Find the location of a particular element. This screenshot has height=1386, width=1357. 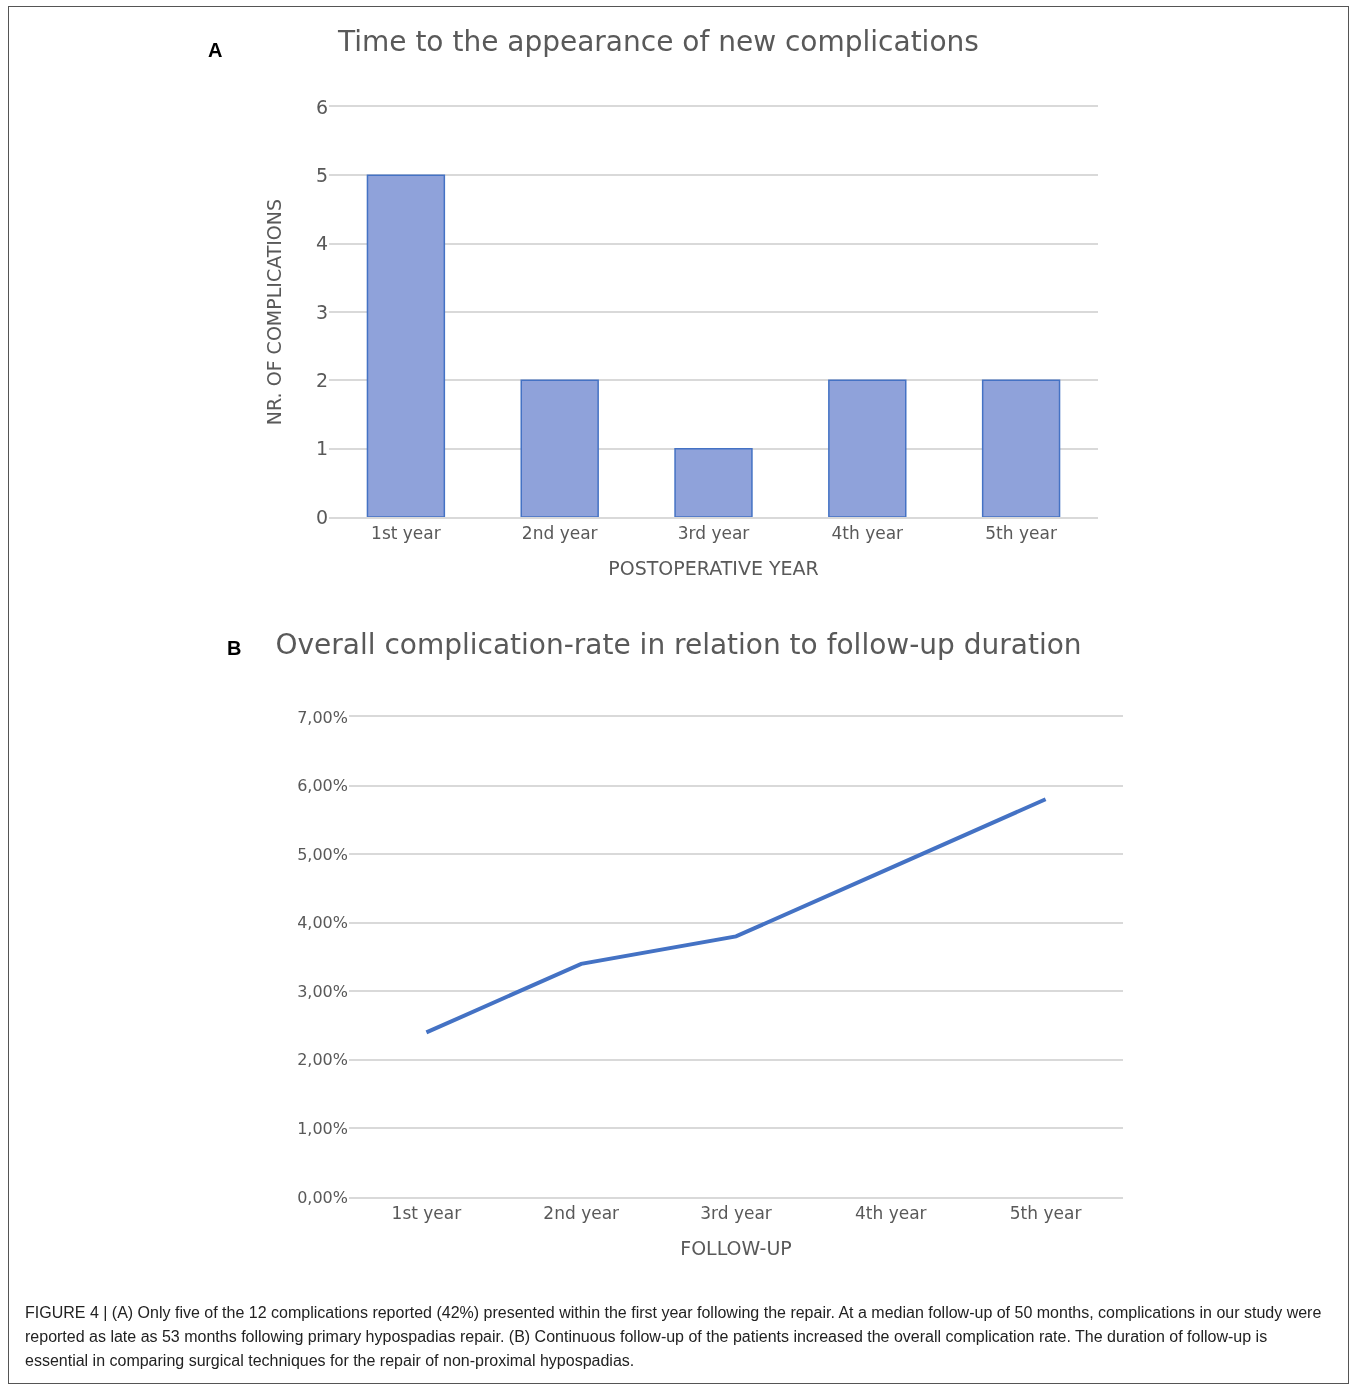

y-tick-label: 3,00% is located at coordinates (322, 991).